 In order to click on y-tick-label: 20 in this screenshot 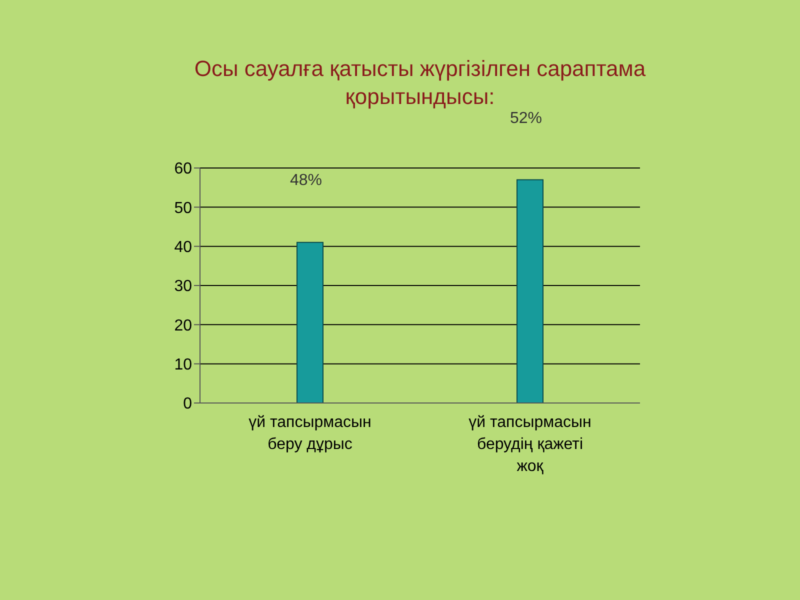, I will do `click(183, 325)`.